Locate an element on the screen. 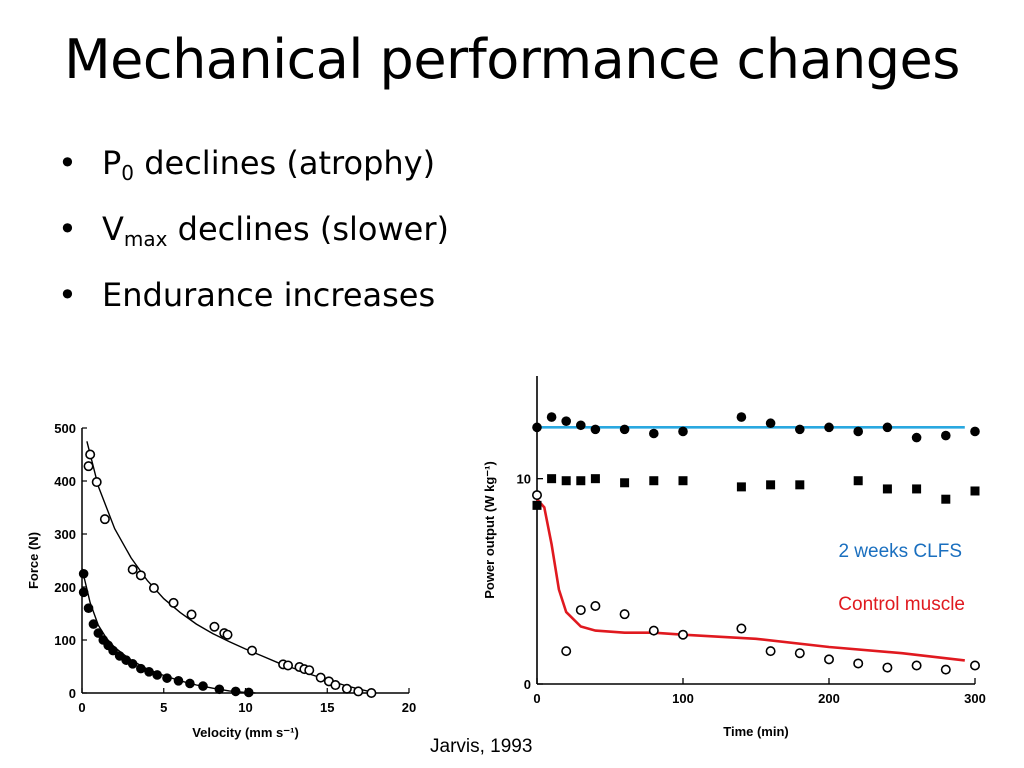 The width and height of the screenshot is (1024, 768). bullet-item: • Vmax declines (slower) is located at coordinates (253, 230).